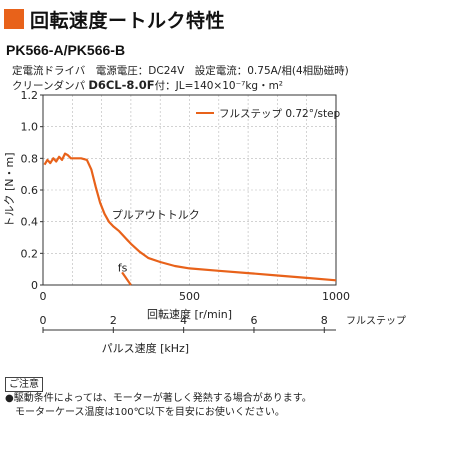 Image resolution: width=450 pixels, height=450 pixels. Describe the element at coordinates (43, 296) in the screenshot. I see `x-tick-label: 0` at that location.